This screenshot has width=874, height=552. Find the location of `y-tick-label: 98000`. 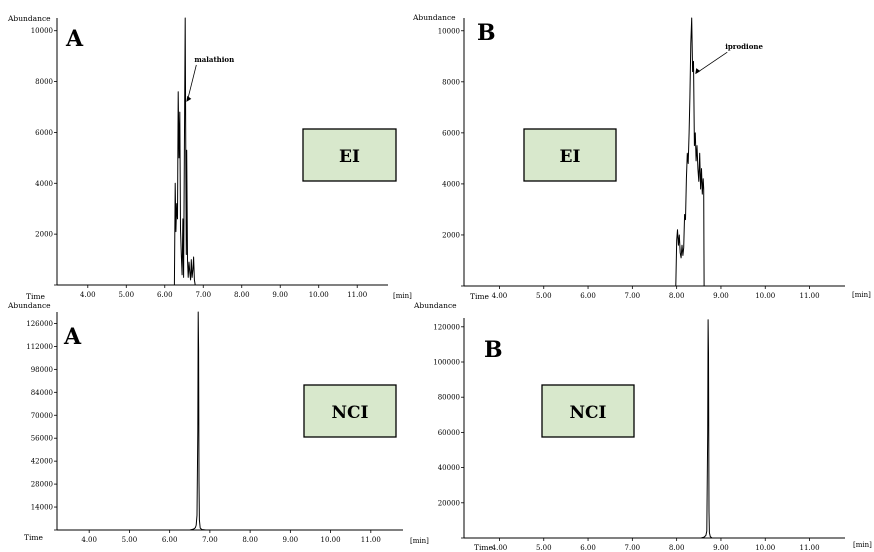

y-tick-label: 98000 is located at coordinates (42, 370).